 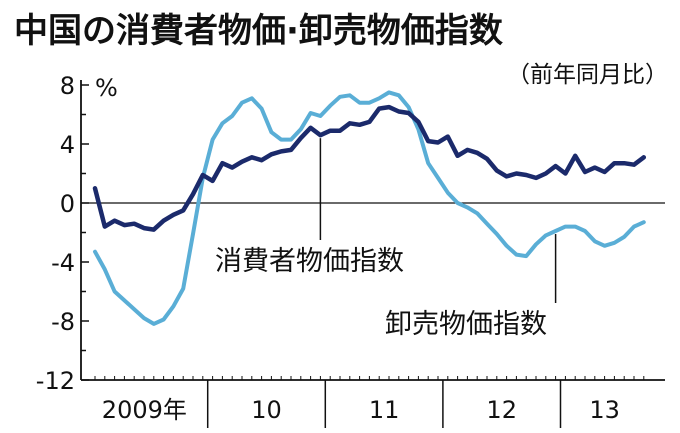 I want to click on y-tick-label: 4, so click(x=67, y=145).